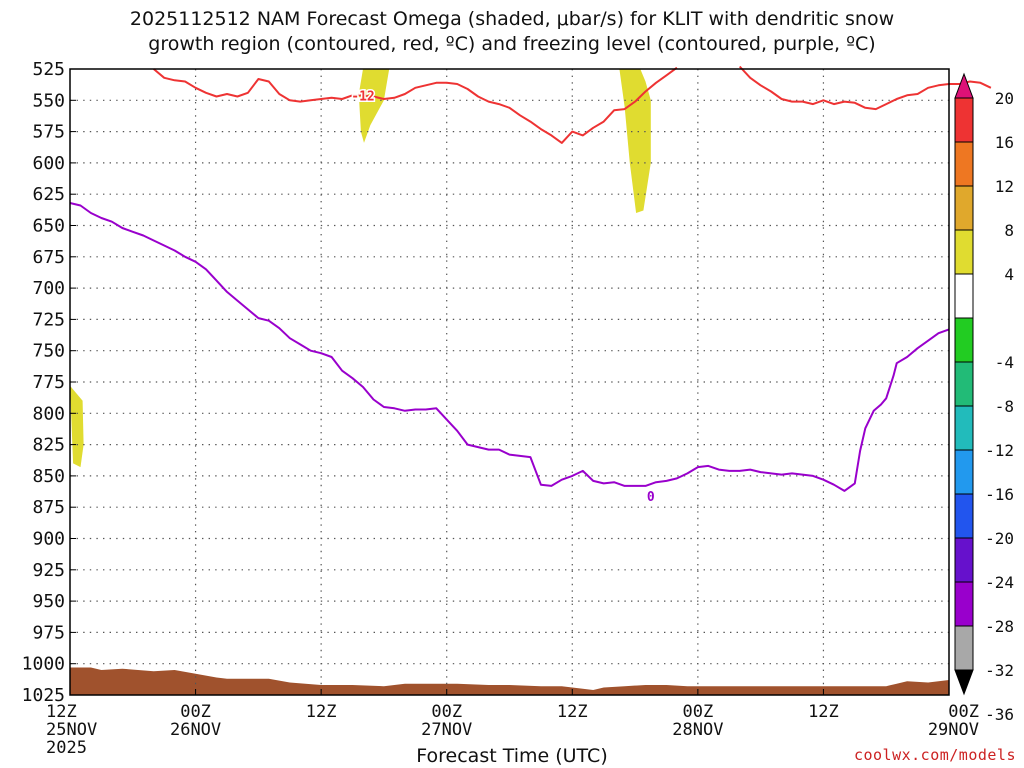 The height and width of the screenshot is (768, 1024). What do you see at coordinates (1004, 406) in the screenshot?
I see `colorbar-label-7: -8` at bounding box center [1004, 406].